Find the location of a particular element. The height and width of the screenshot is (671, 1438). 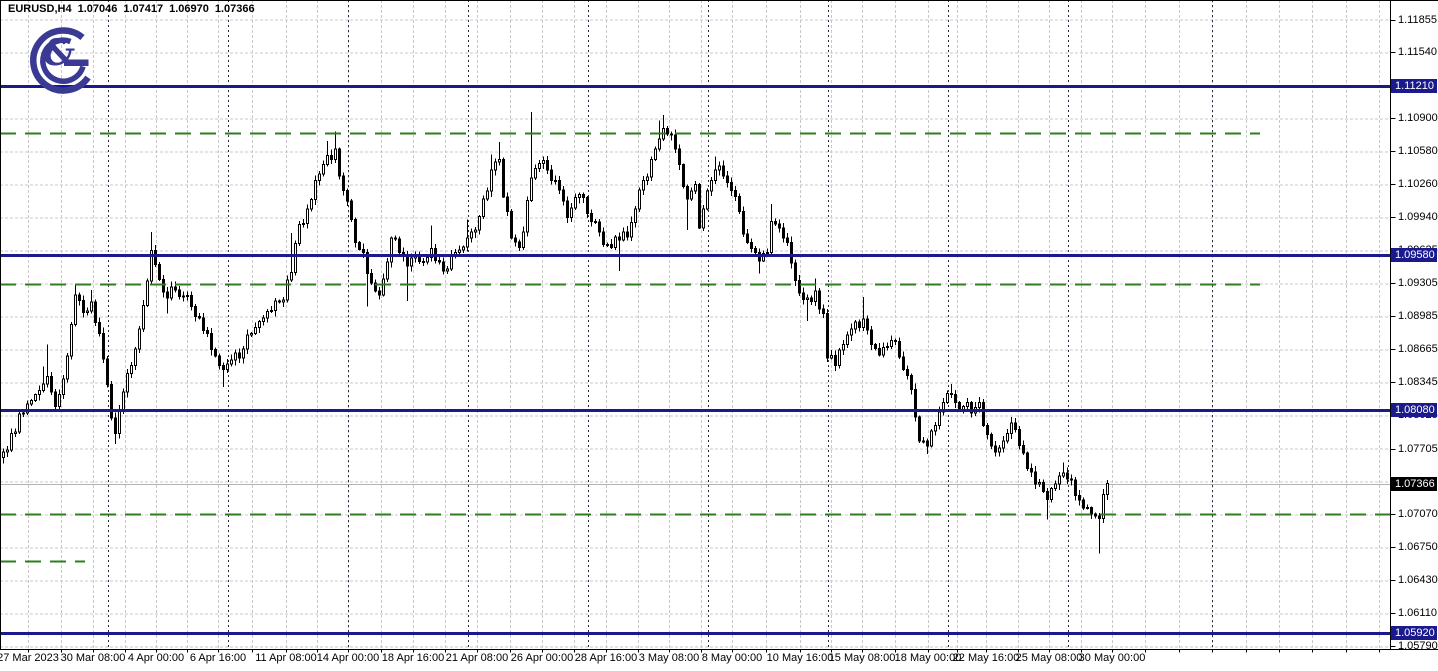

time-tick-label: 30 May 00:00 is located at coordinates (1112, 658).